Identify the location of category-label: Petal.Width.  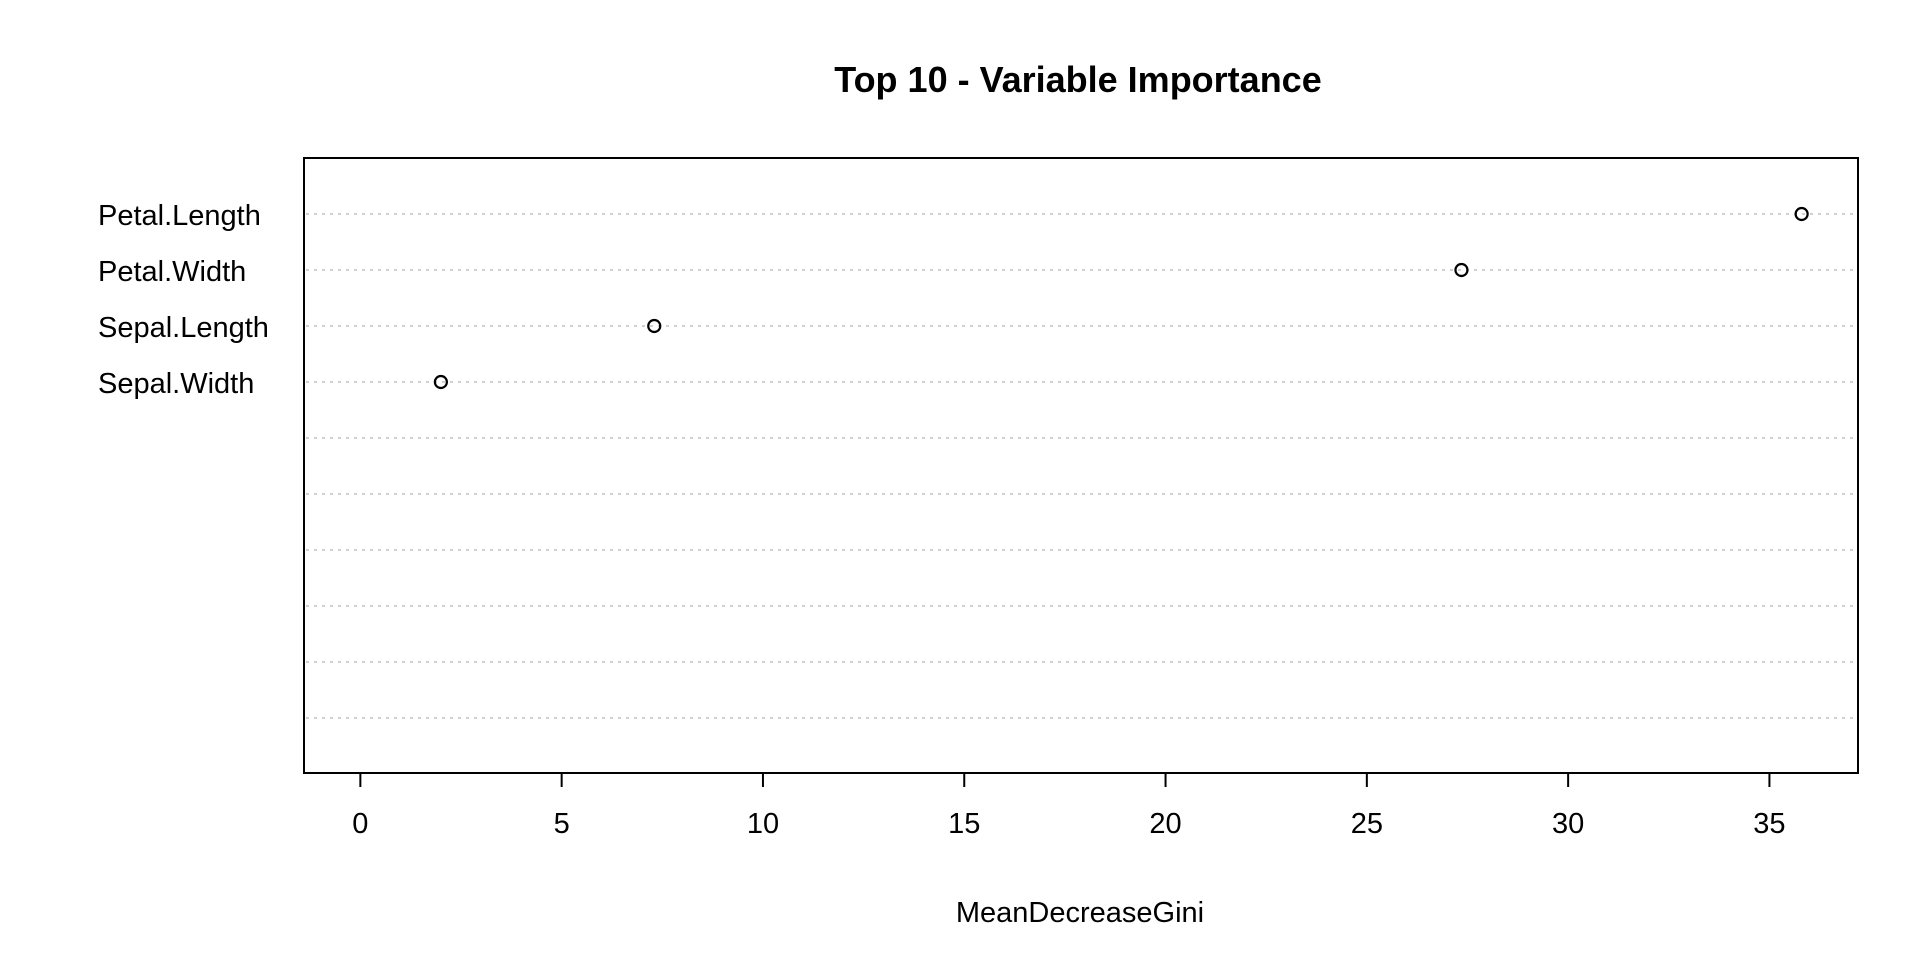
(172, 272).